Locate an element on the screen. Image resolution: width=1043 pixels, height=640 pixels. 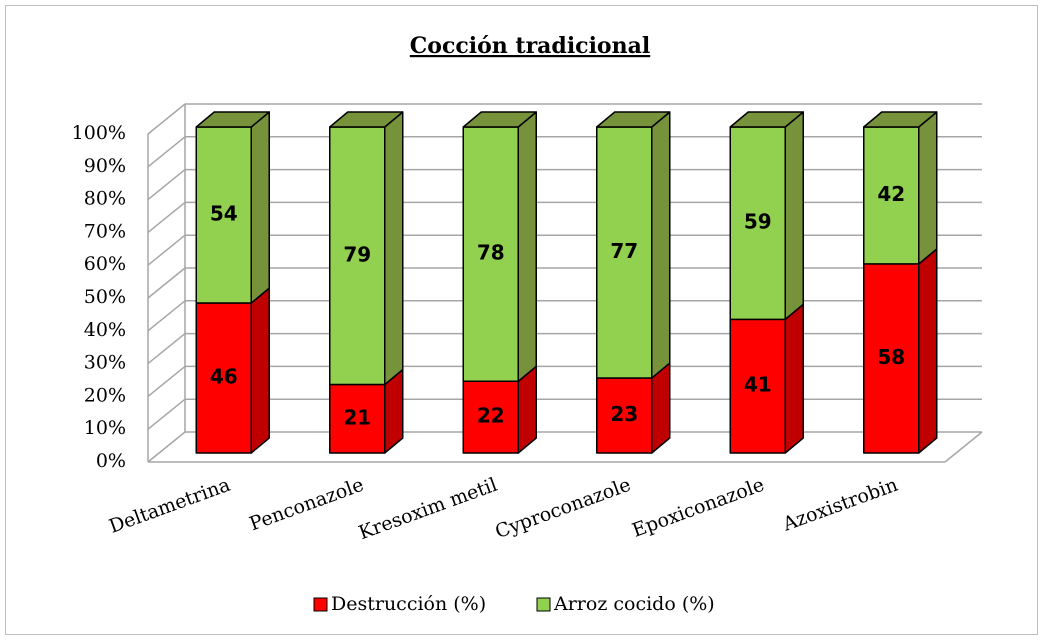
data-label: 46 is located at coordinates (224, 377).